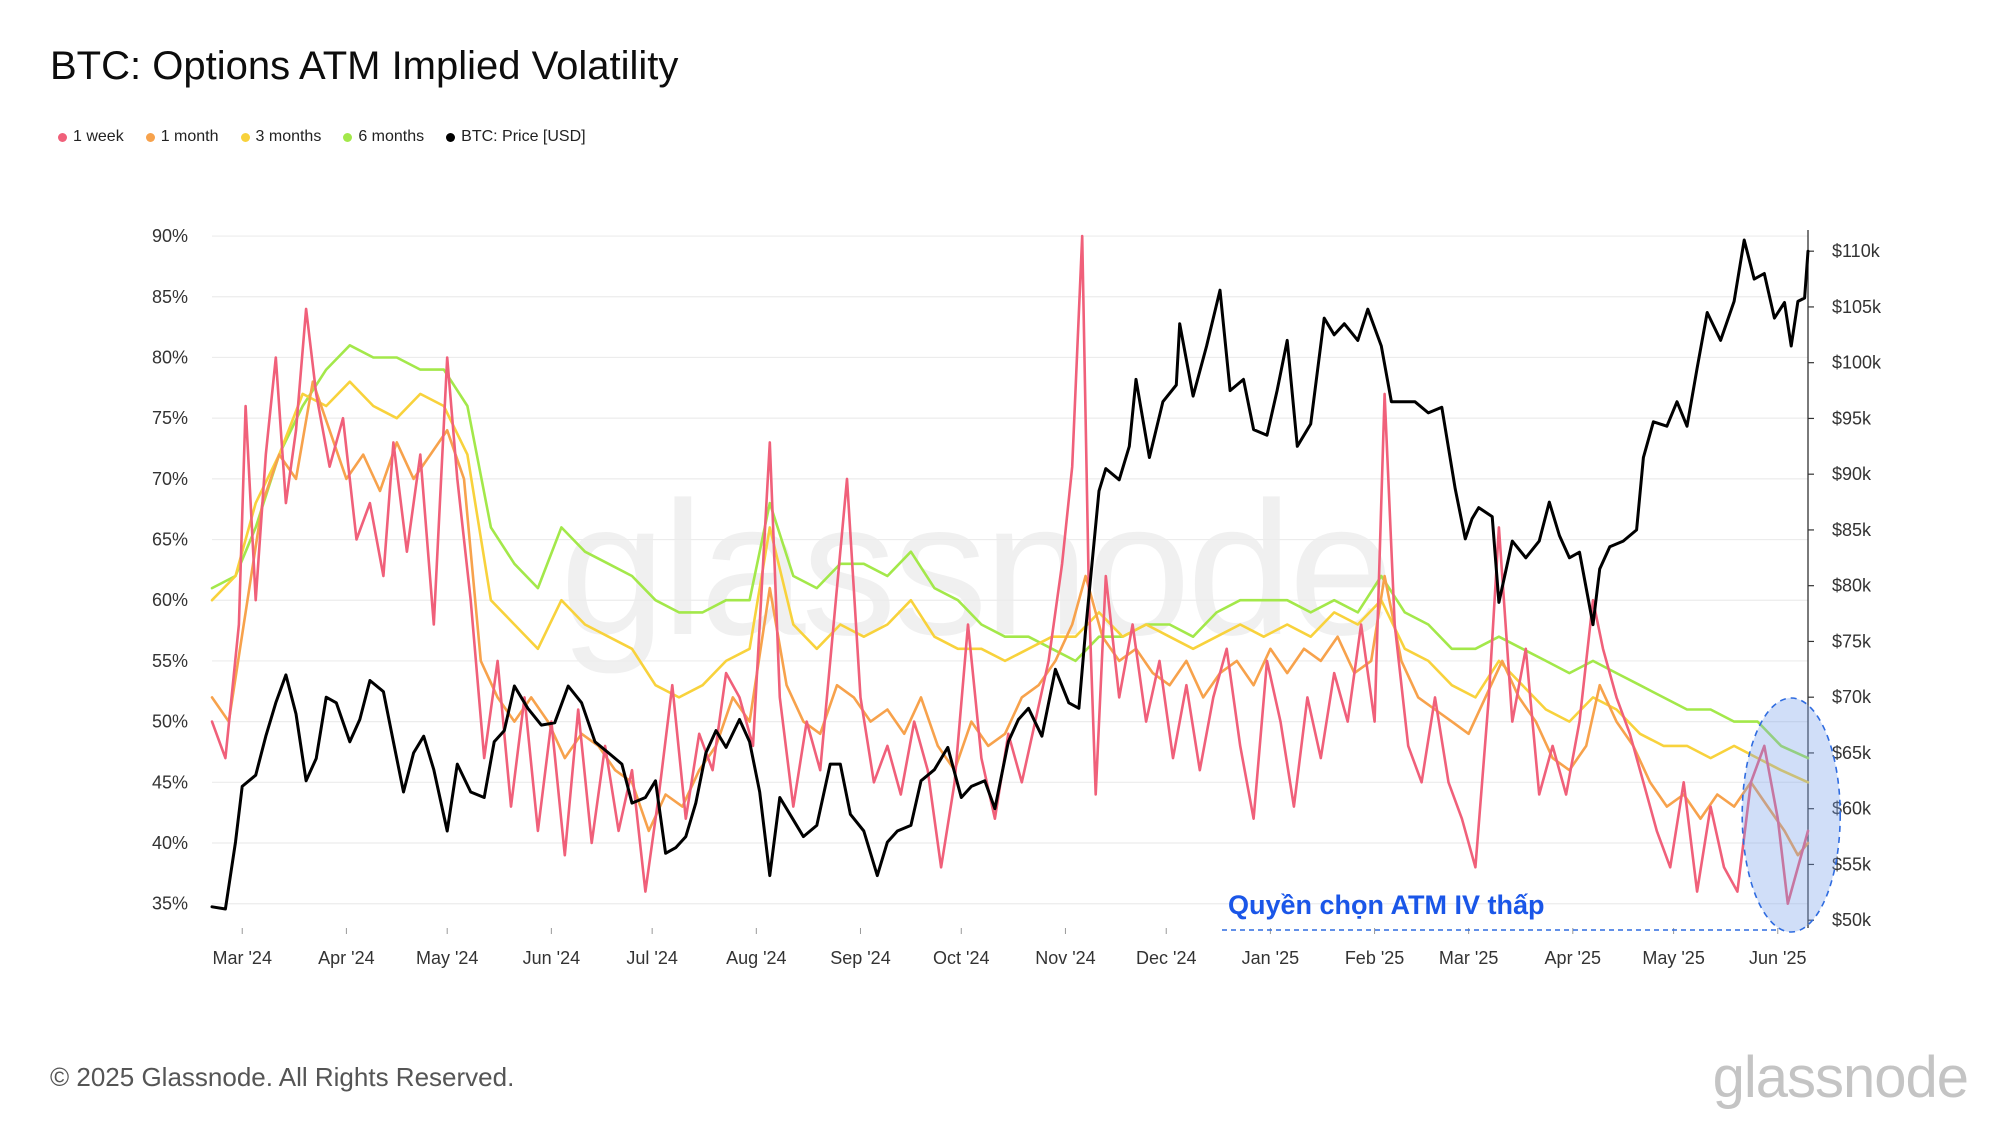 The image size is (2000, 1125). I want to click on left-y-axis: 35% 40% 45% 50% 55% 60% 65% 70% 75% 80% 85% 90%, so click(170, 570).